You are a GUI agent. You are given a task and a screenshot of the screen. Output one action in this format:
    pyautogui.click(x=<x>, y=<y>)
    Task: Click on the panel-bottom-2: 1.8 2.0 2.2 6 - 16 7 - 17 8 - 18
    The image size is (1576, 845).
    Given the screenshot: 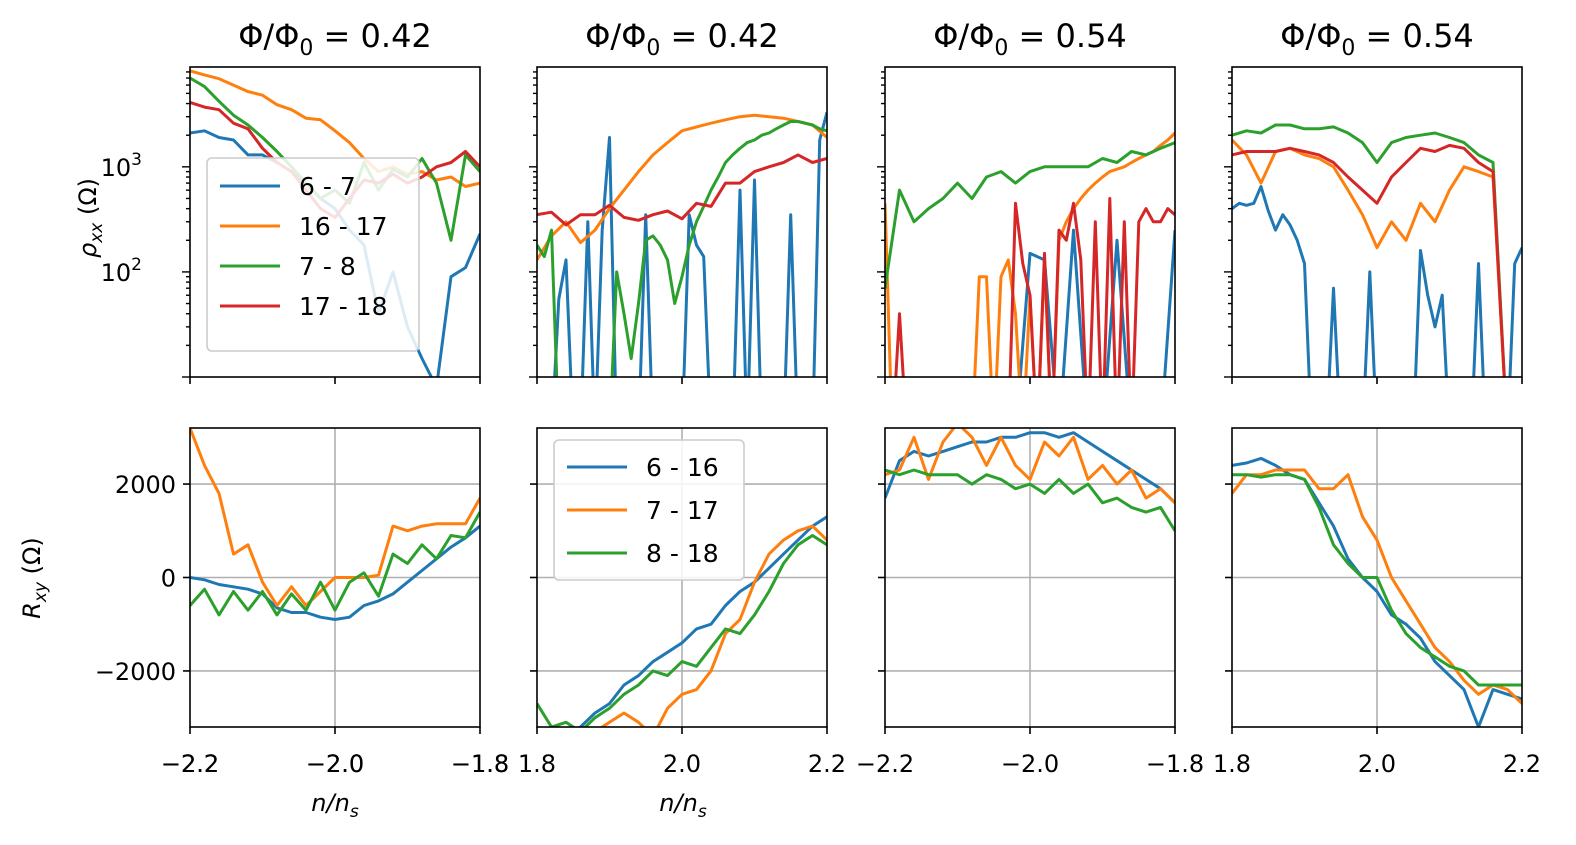 What is the action you would take?
    pyautogui.click(x=682, y=602)
    